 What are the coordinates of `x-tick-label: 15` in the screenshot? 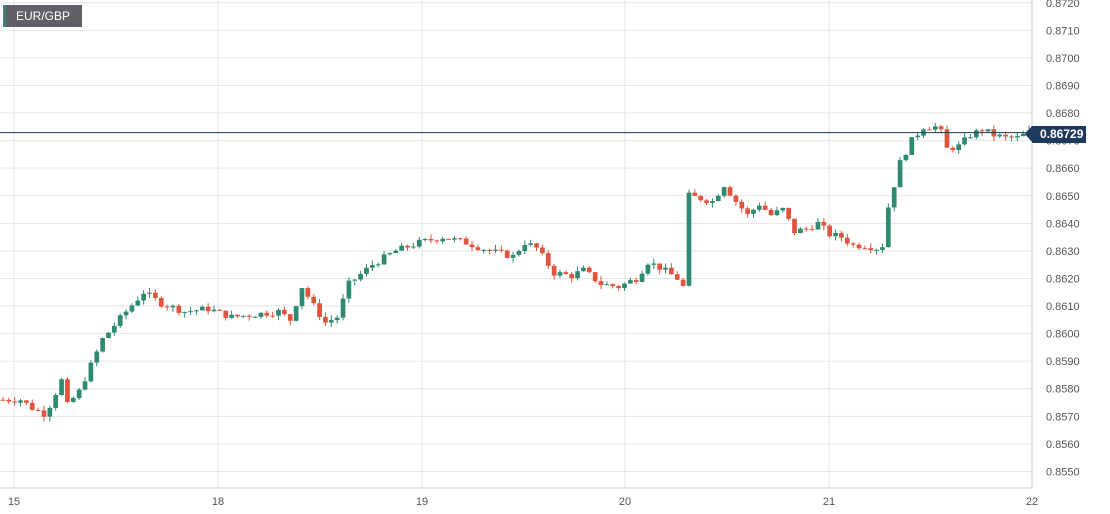 It's located at (14, 502).